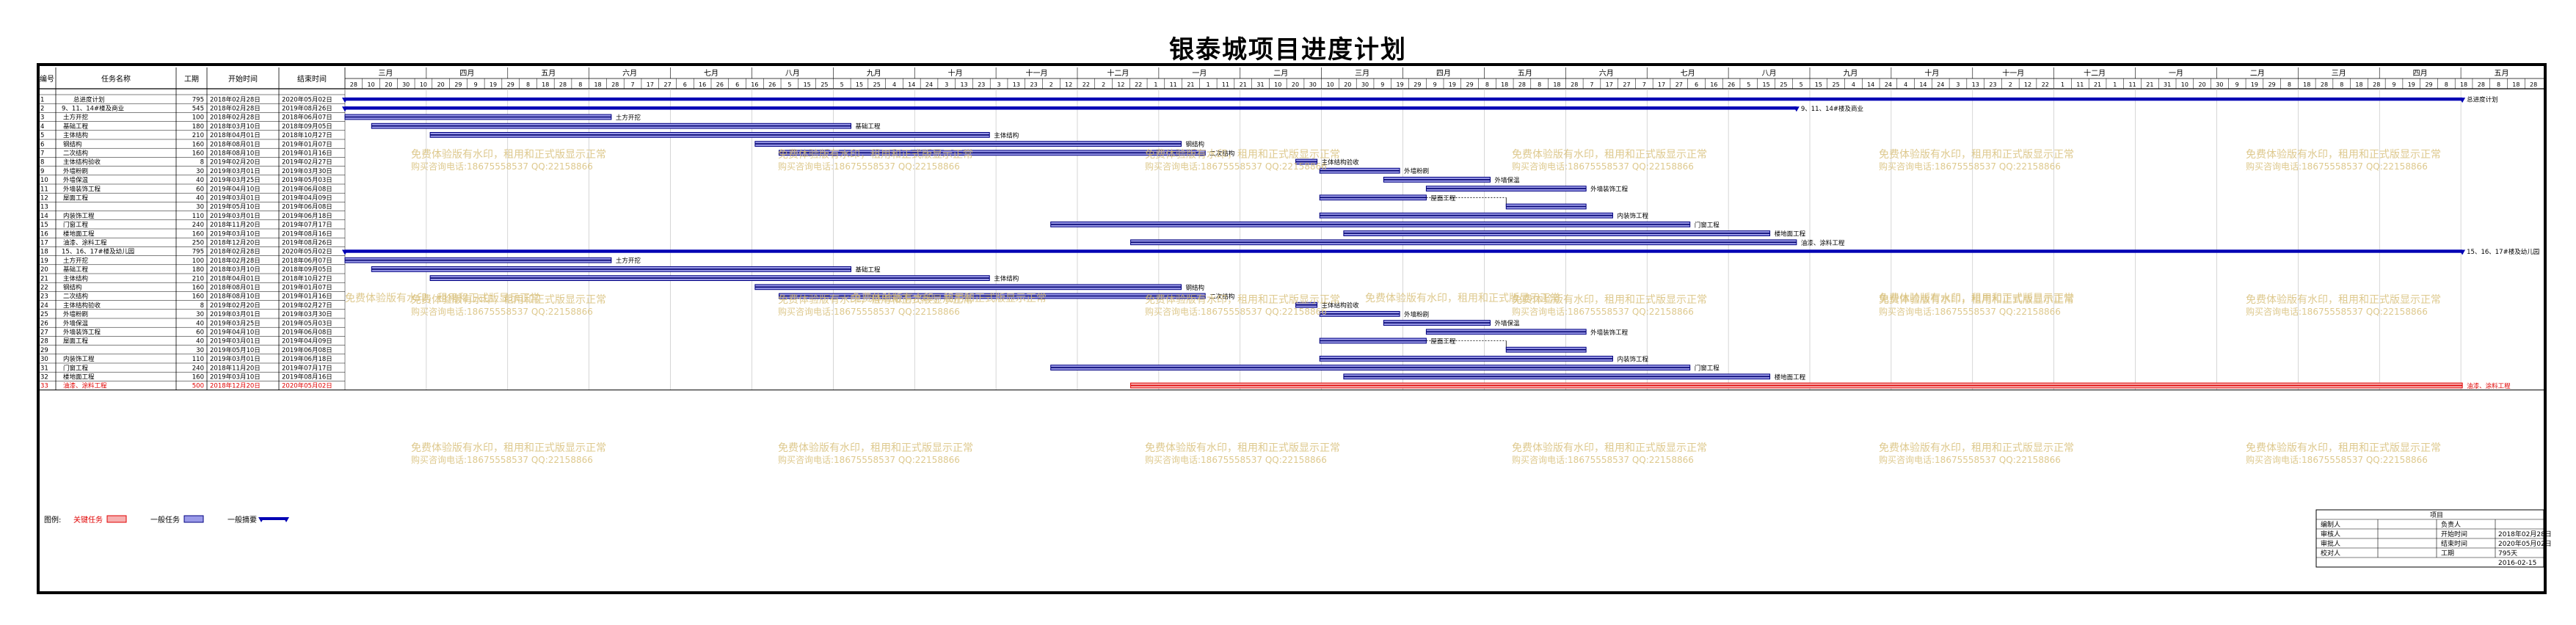 Image resolution: width=2576 pixels, height=625 pixels. What do you see at coordinates (42, 127) in the screenshot?
I see `task-id: 4` at bounding box center [42, 127].